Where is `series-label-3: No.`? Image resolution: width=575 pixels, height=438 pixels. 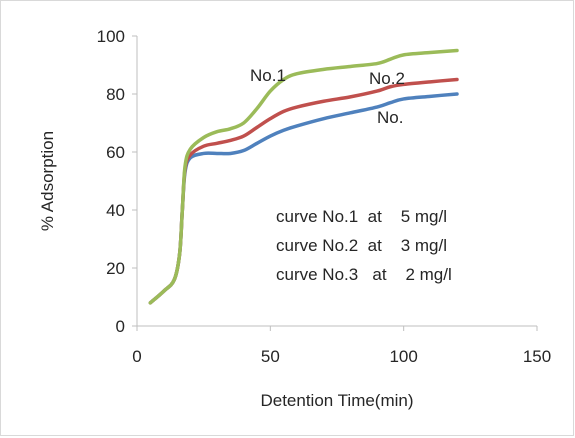 series-label-3: No. is located at coordinates (390, 117).